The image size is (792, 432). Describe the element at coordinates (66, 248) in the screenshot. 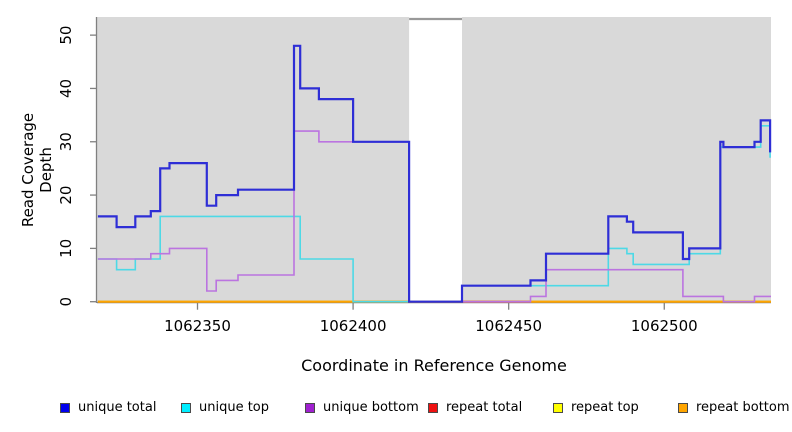

I see `y-tick-label: 10` at that location.